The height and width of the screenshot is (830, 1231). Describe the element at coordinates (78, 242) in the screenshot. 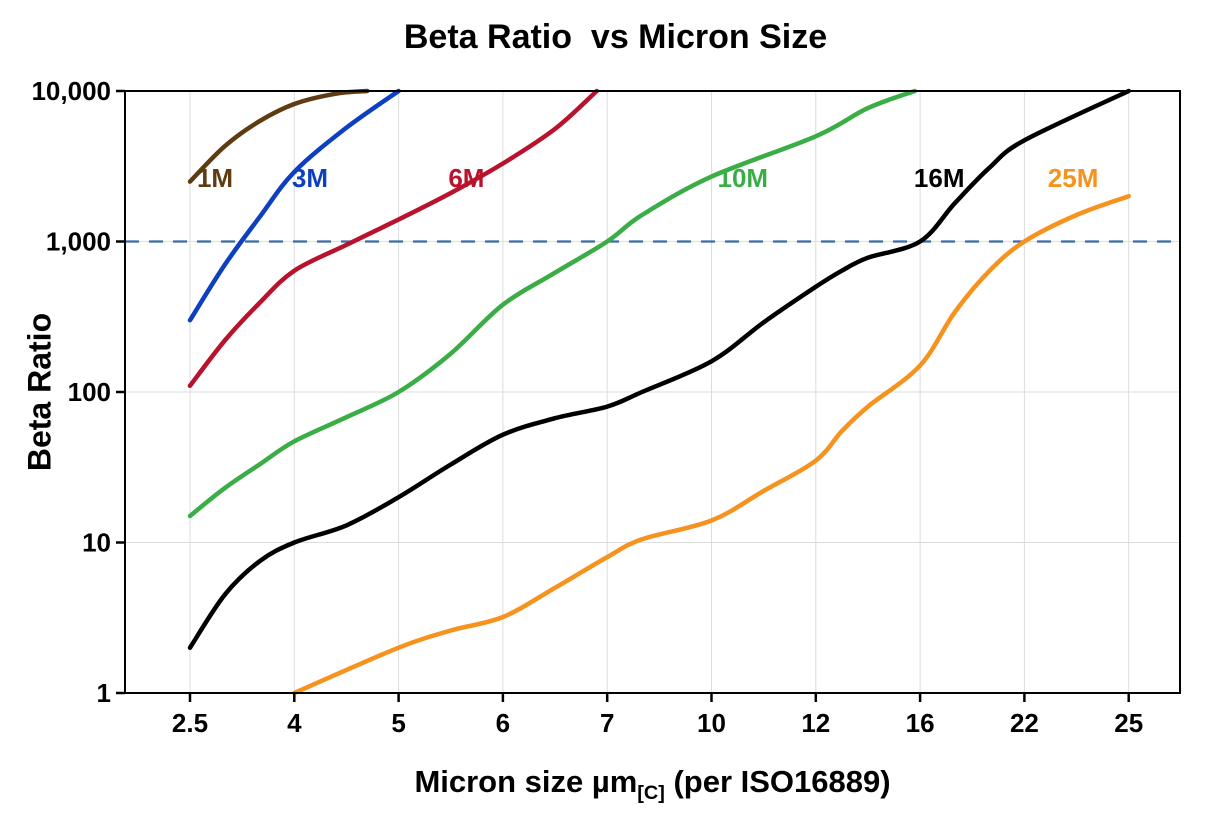

I see `y-tick-label: 1,000` at that location.